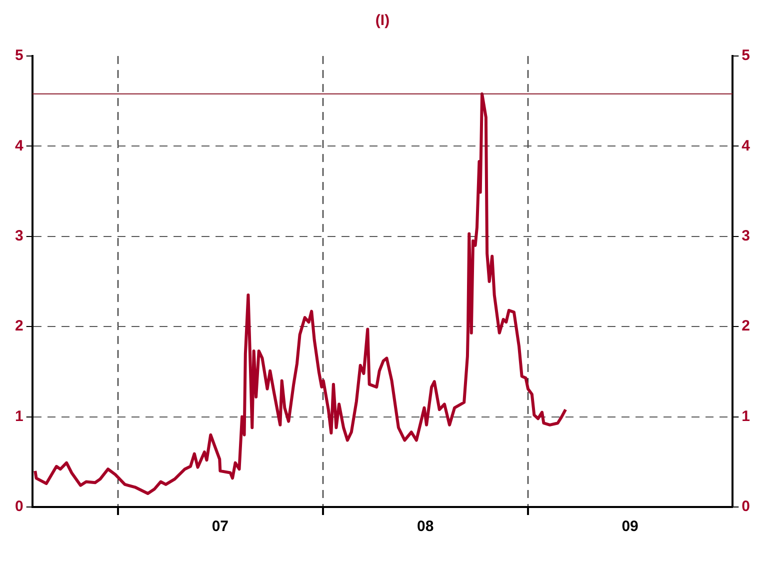 The height and width of the screenshot is (561, 765). Describe the element at coordinates (19, 326) in the screenshot. I see `y-tick-label: 2` at that location.